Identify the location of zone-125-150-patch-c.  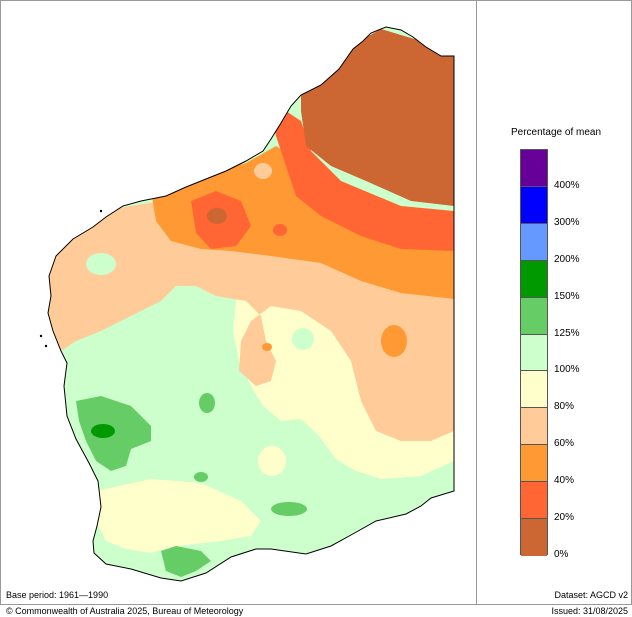
(201, 477).